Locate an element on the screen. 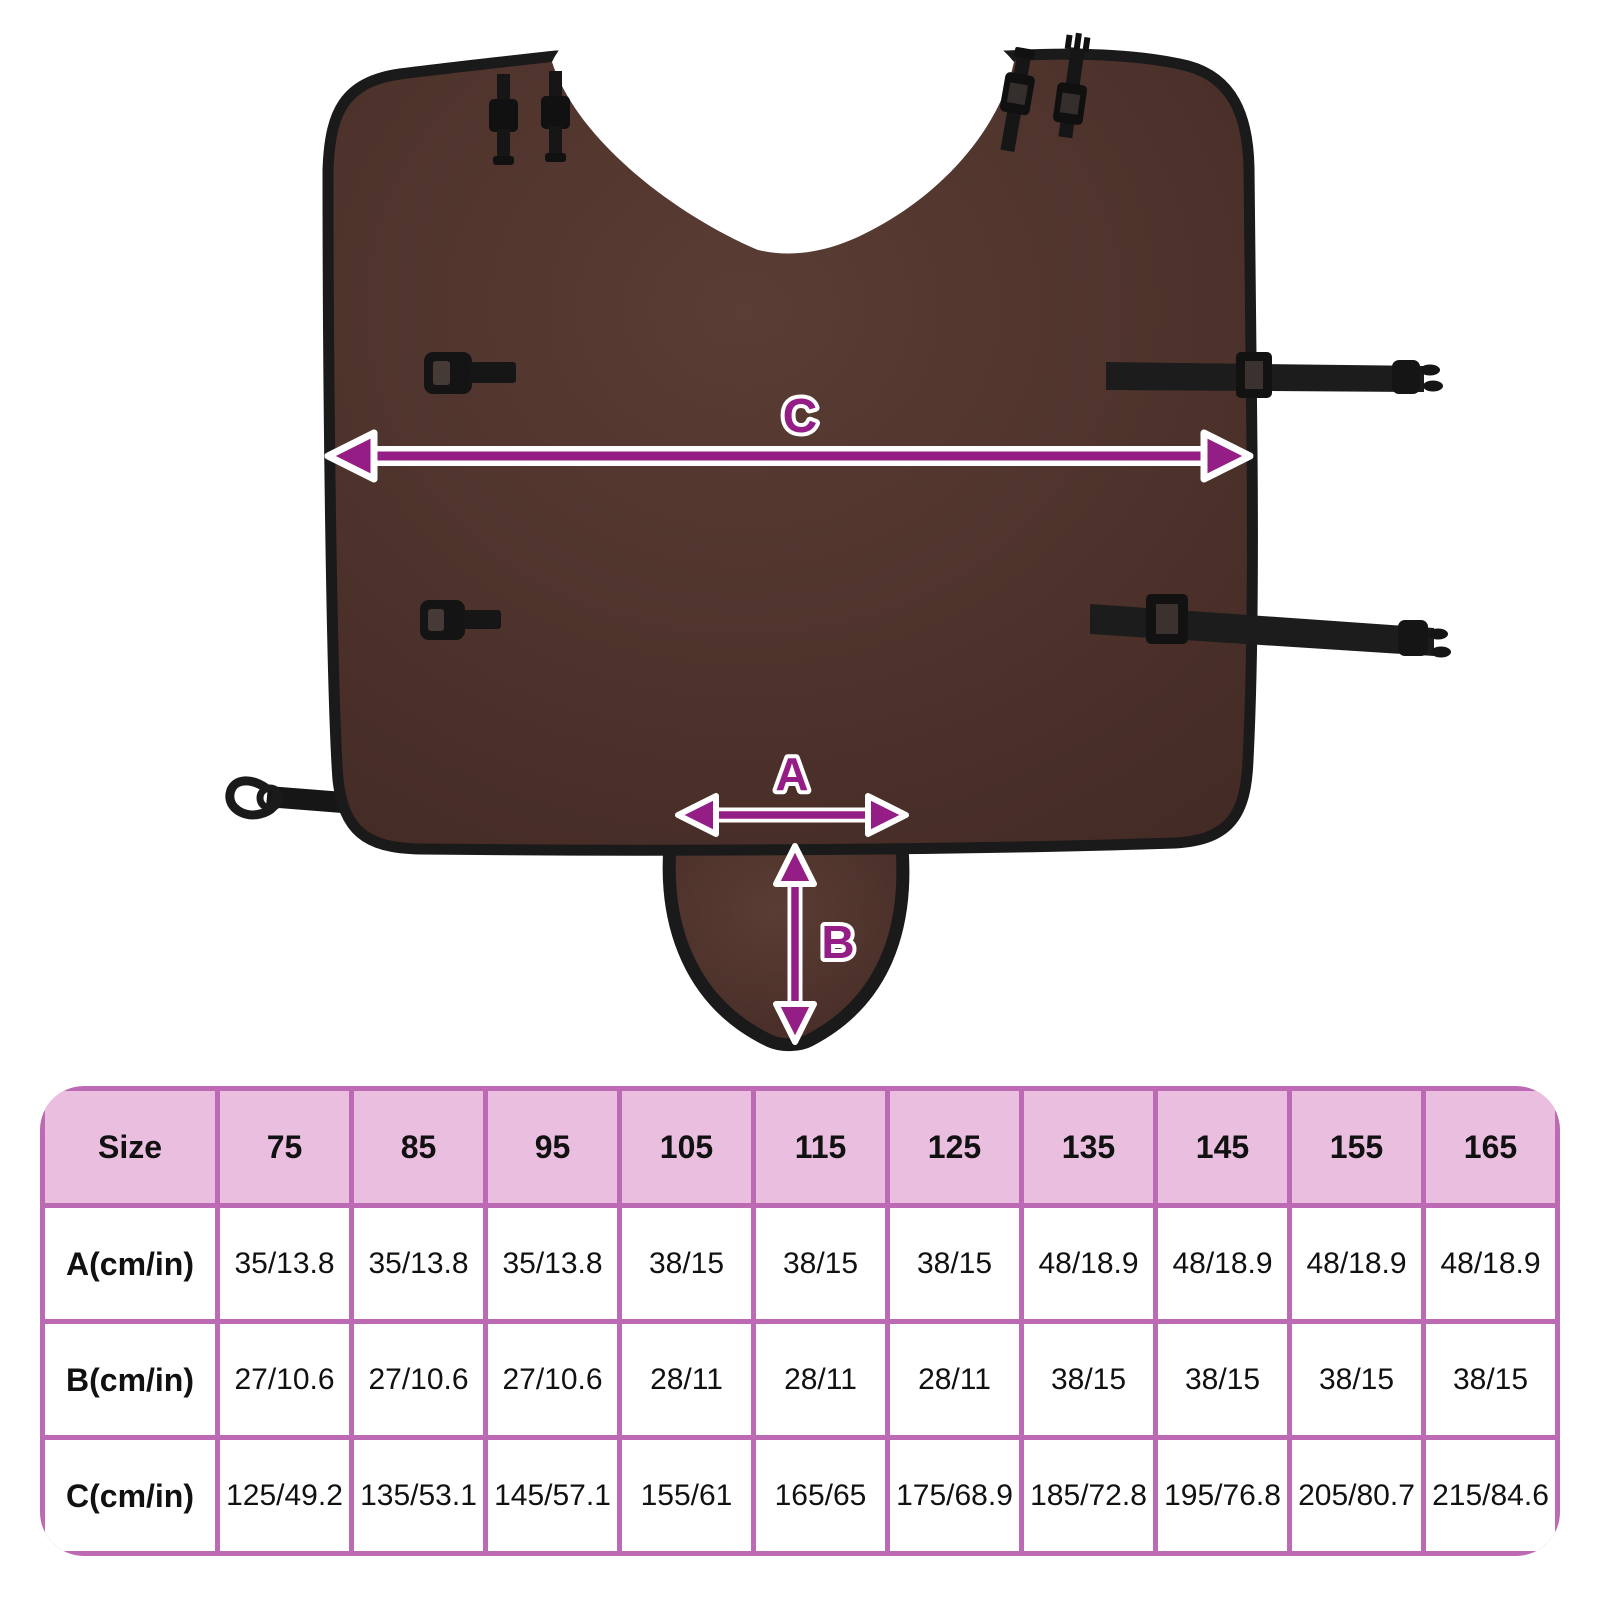 The height and width of the screenshot is (1600, 1600). size-col-header: 165 is located at coordinates (1490, 1147).